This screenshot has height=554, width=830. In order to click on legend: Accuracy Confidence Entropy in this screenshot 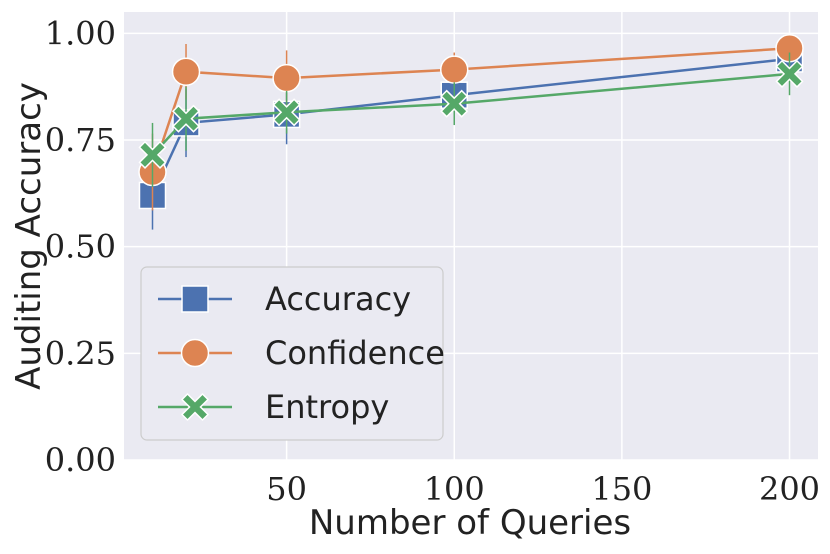, I will do `click(292, 353)`.